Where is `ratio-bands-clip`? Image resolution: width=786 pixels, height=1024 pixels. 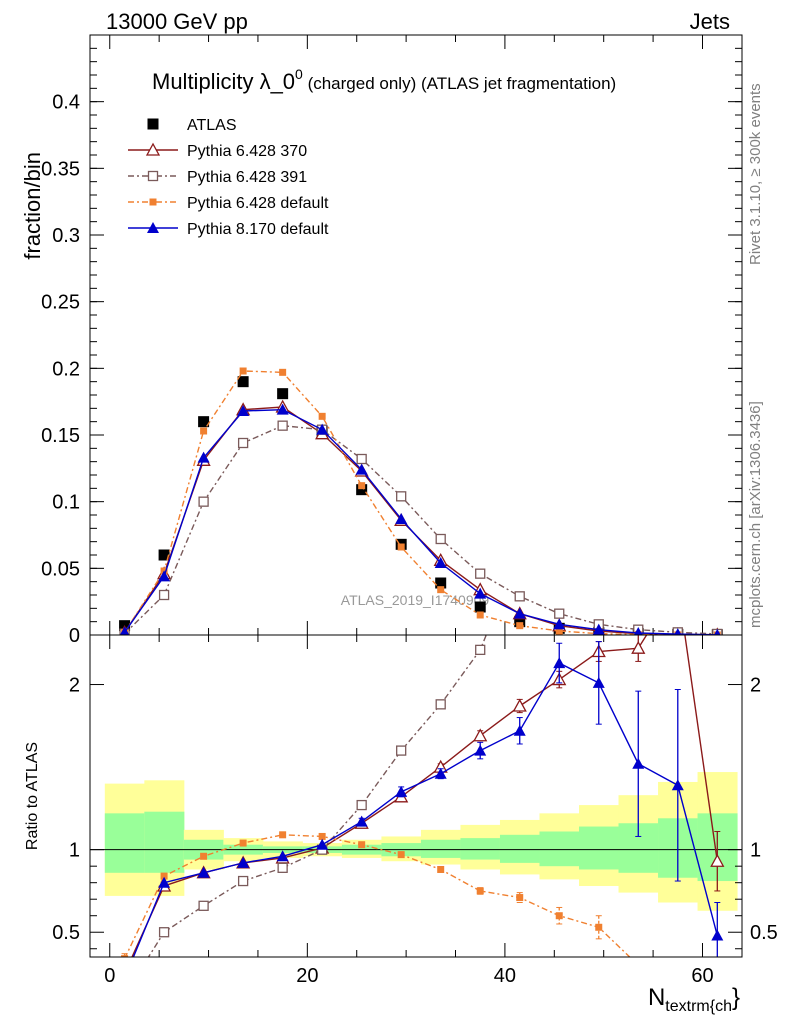
ratio-bands-clip is located at coordinates (421, 841).